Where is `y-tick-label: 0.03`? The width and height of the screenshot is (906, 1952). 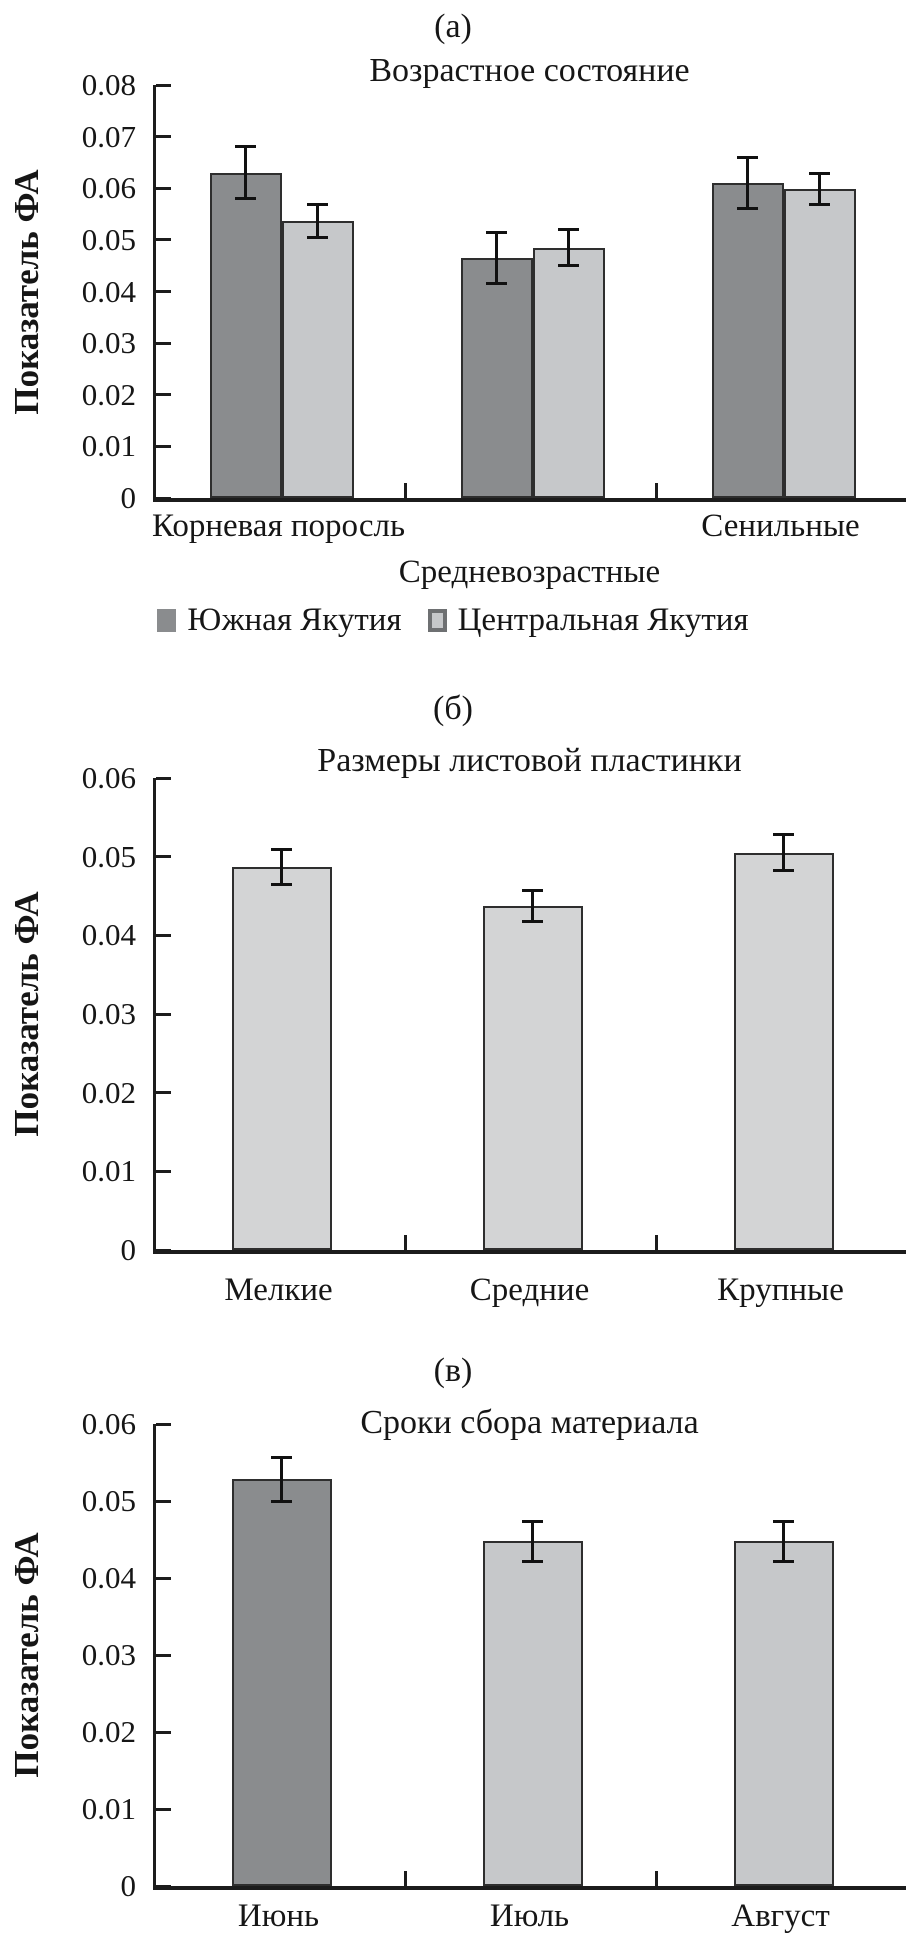 y-tick-label: 0.03 is located at coordinates (108, 1013).